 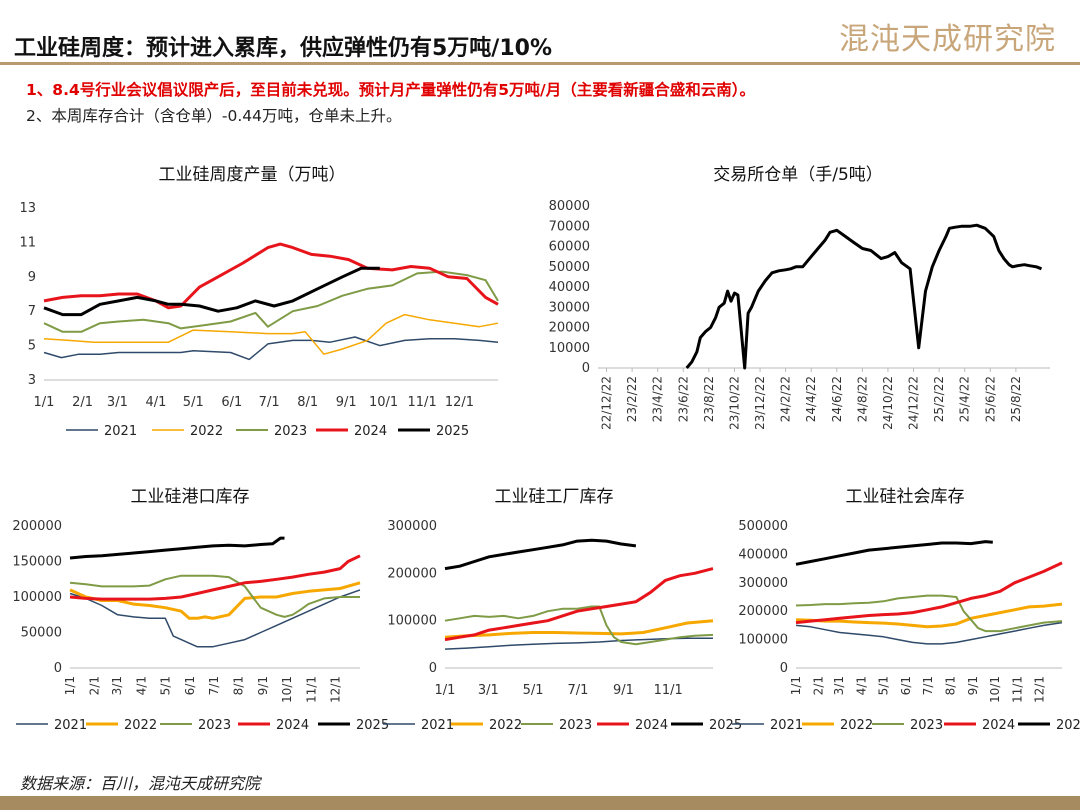 What do you see at coordinates (862, 399) in the screenshot?
I see `x-tick-label: 24/8/22` at bounding box center [862, 399].